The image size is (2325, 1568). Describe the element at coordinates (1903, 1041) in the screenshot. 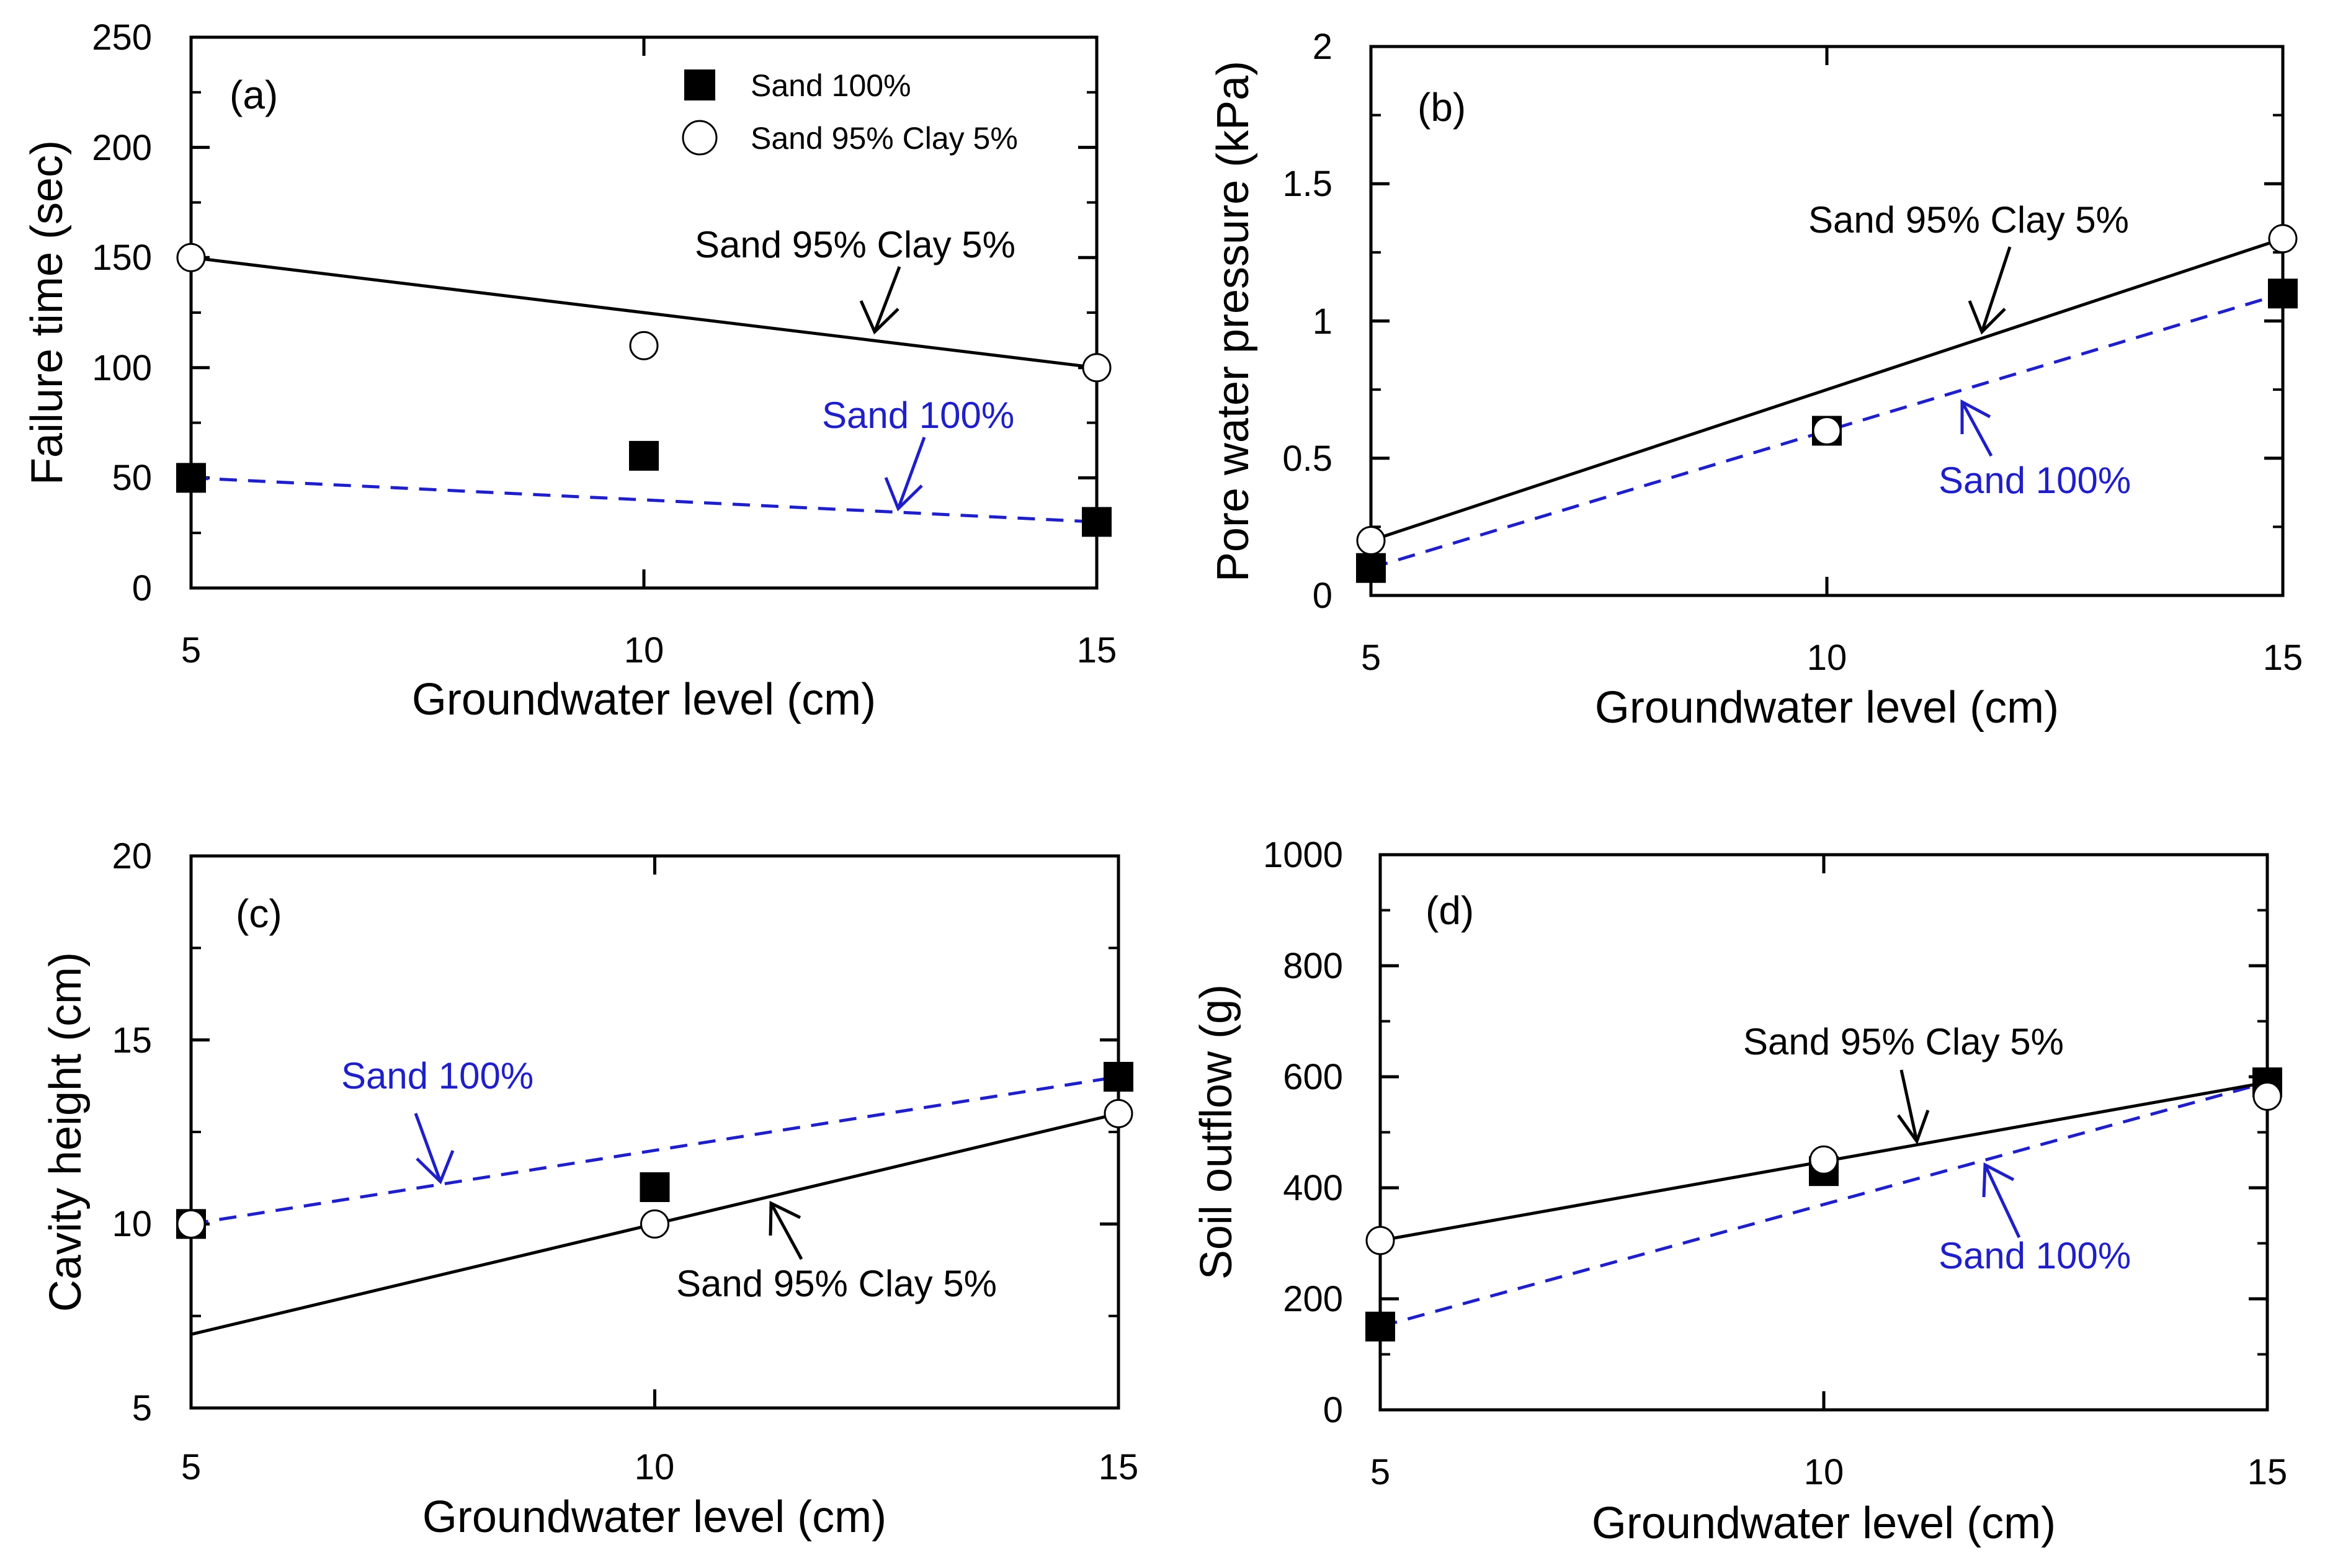

I see `panel-d-ann-sand95: Sand 95% Clay 5%` at that location.